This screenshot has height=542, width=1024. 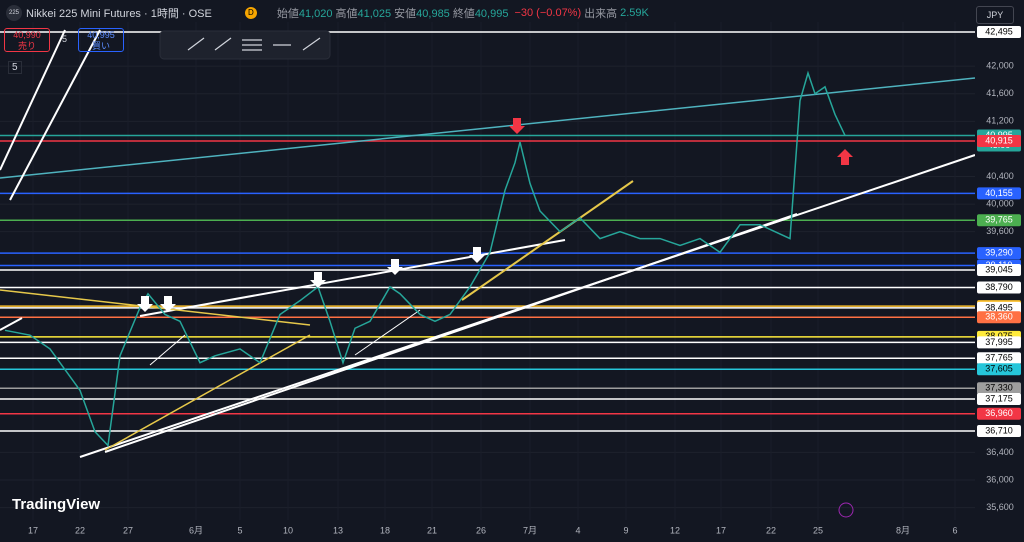 I want to click on indicator: 5, so click(x=15, y=67).